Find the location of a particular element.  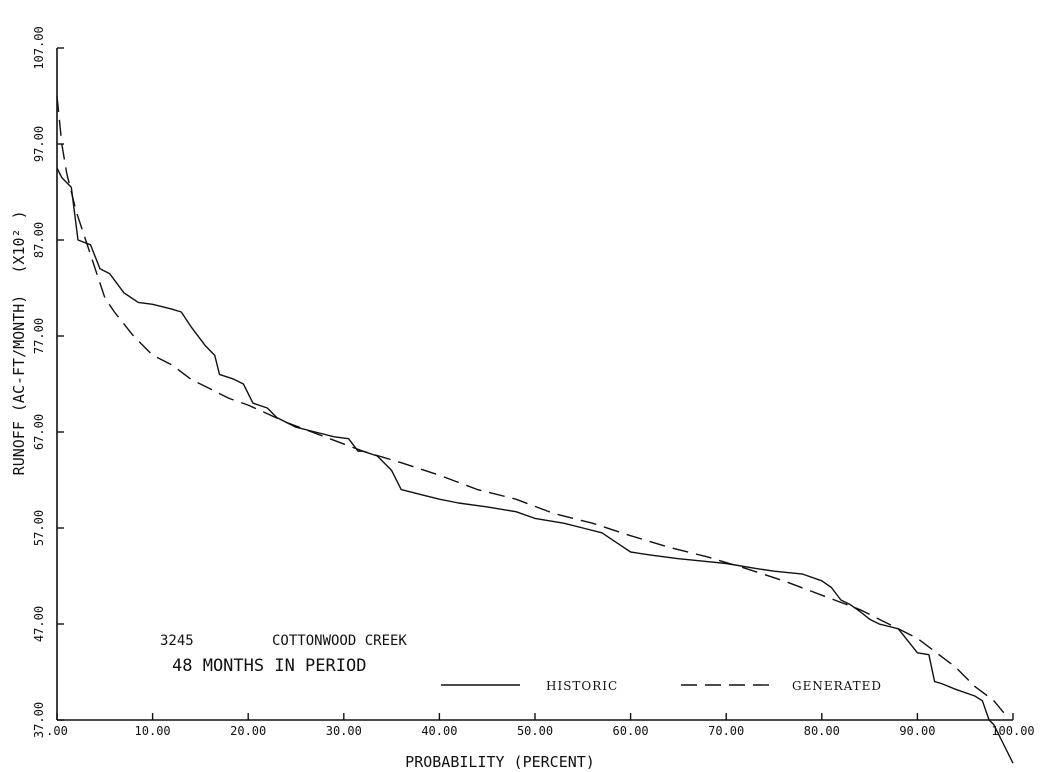

x-tick-label: 70.00 is located at coordinates (726, 731).